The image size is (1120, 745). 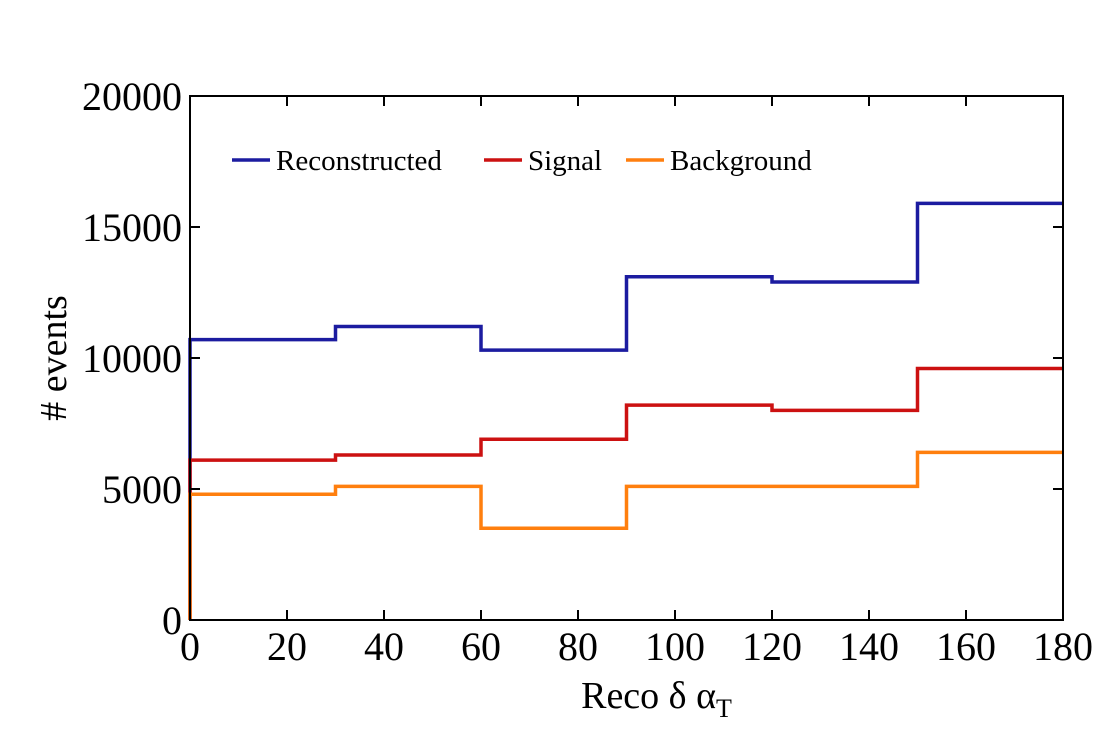 What do you see at coordinates (522, 161) in the screenshot?
I see `legend: Reconstructed Signal Background` at bounding box center [522, 161].